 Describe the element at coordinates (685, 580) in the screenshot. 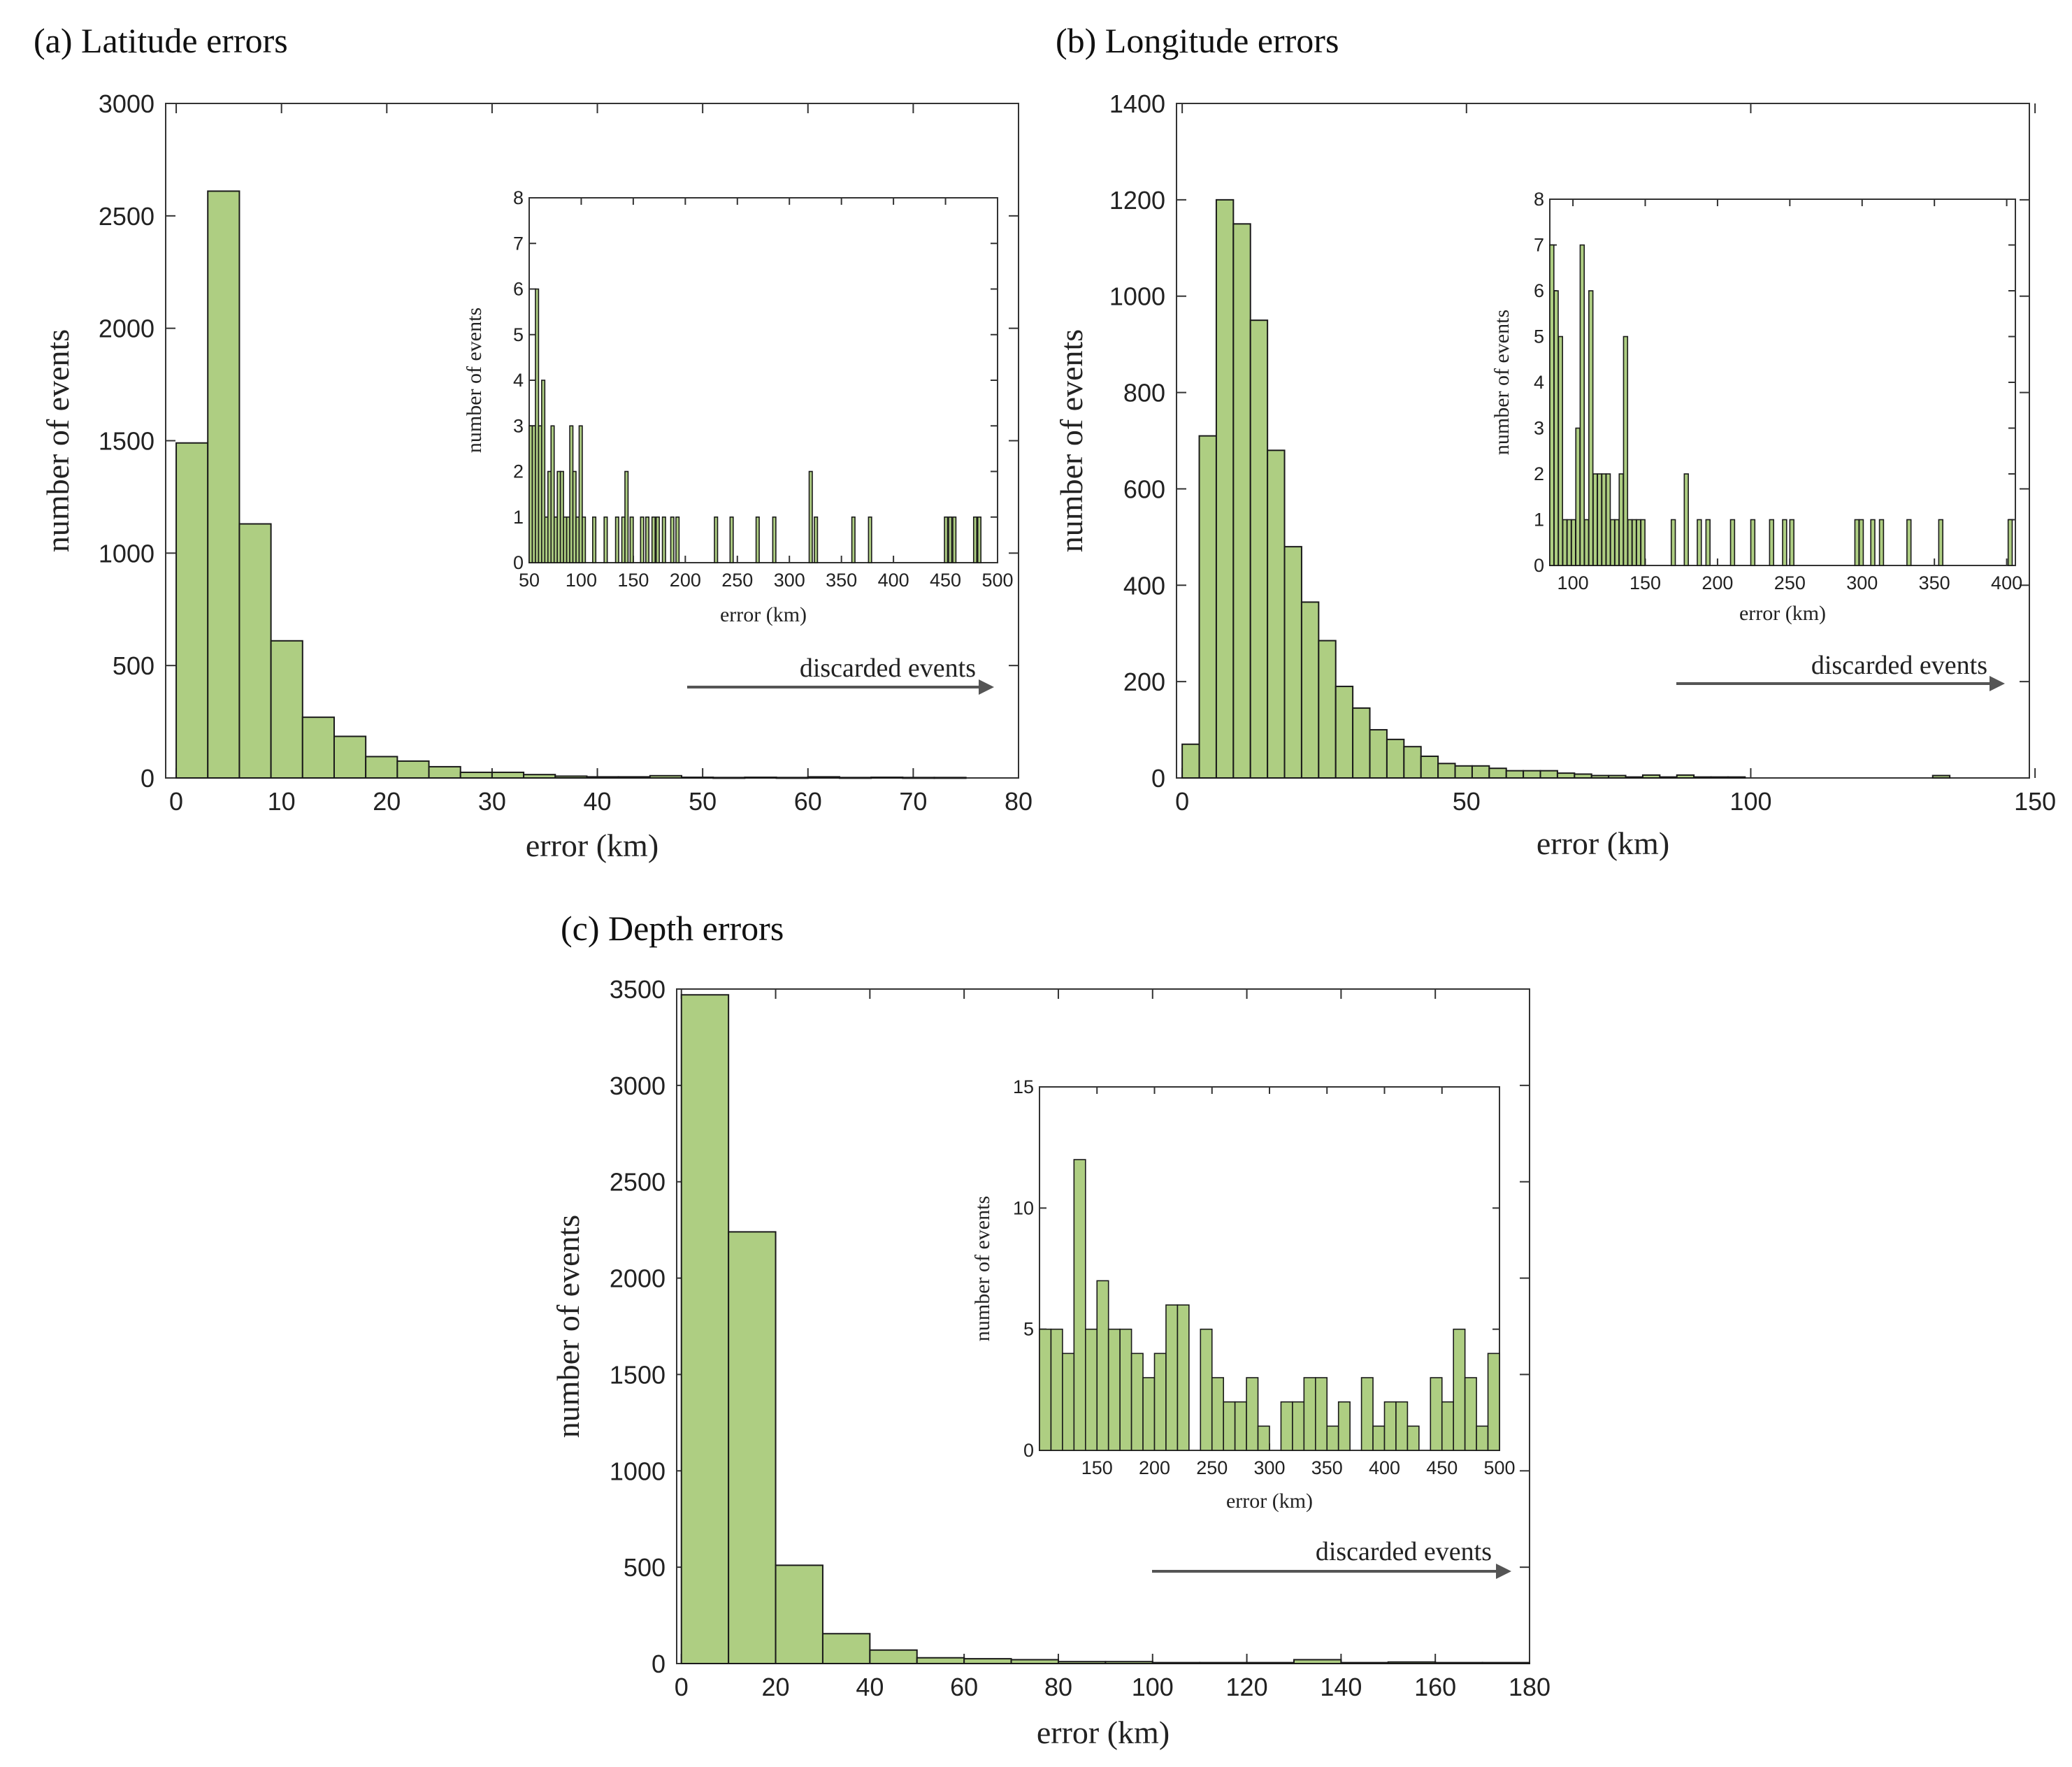

I see `inset-x-tick-label: 200` at that location.